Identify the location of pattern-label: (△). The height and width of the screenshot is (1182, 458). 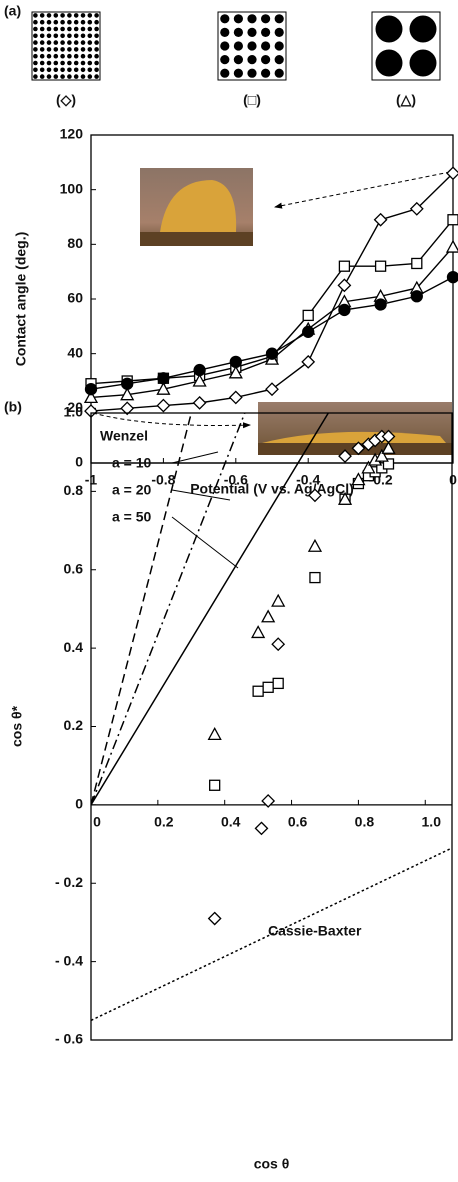
(406, 100).